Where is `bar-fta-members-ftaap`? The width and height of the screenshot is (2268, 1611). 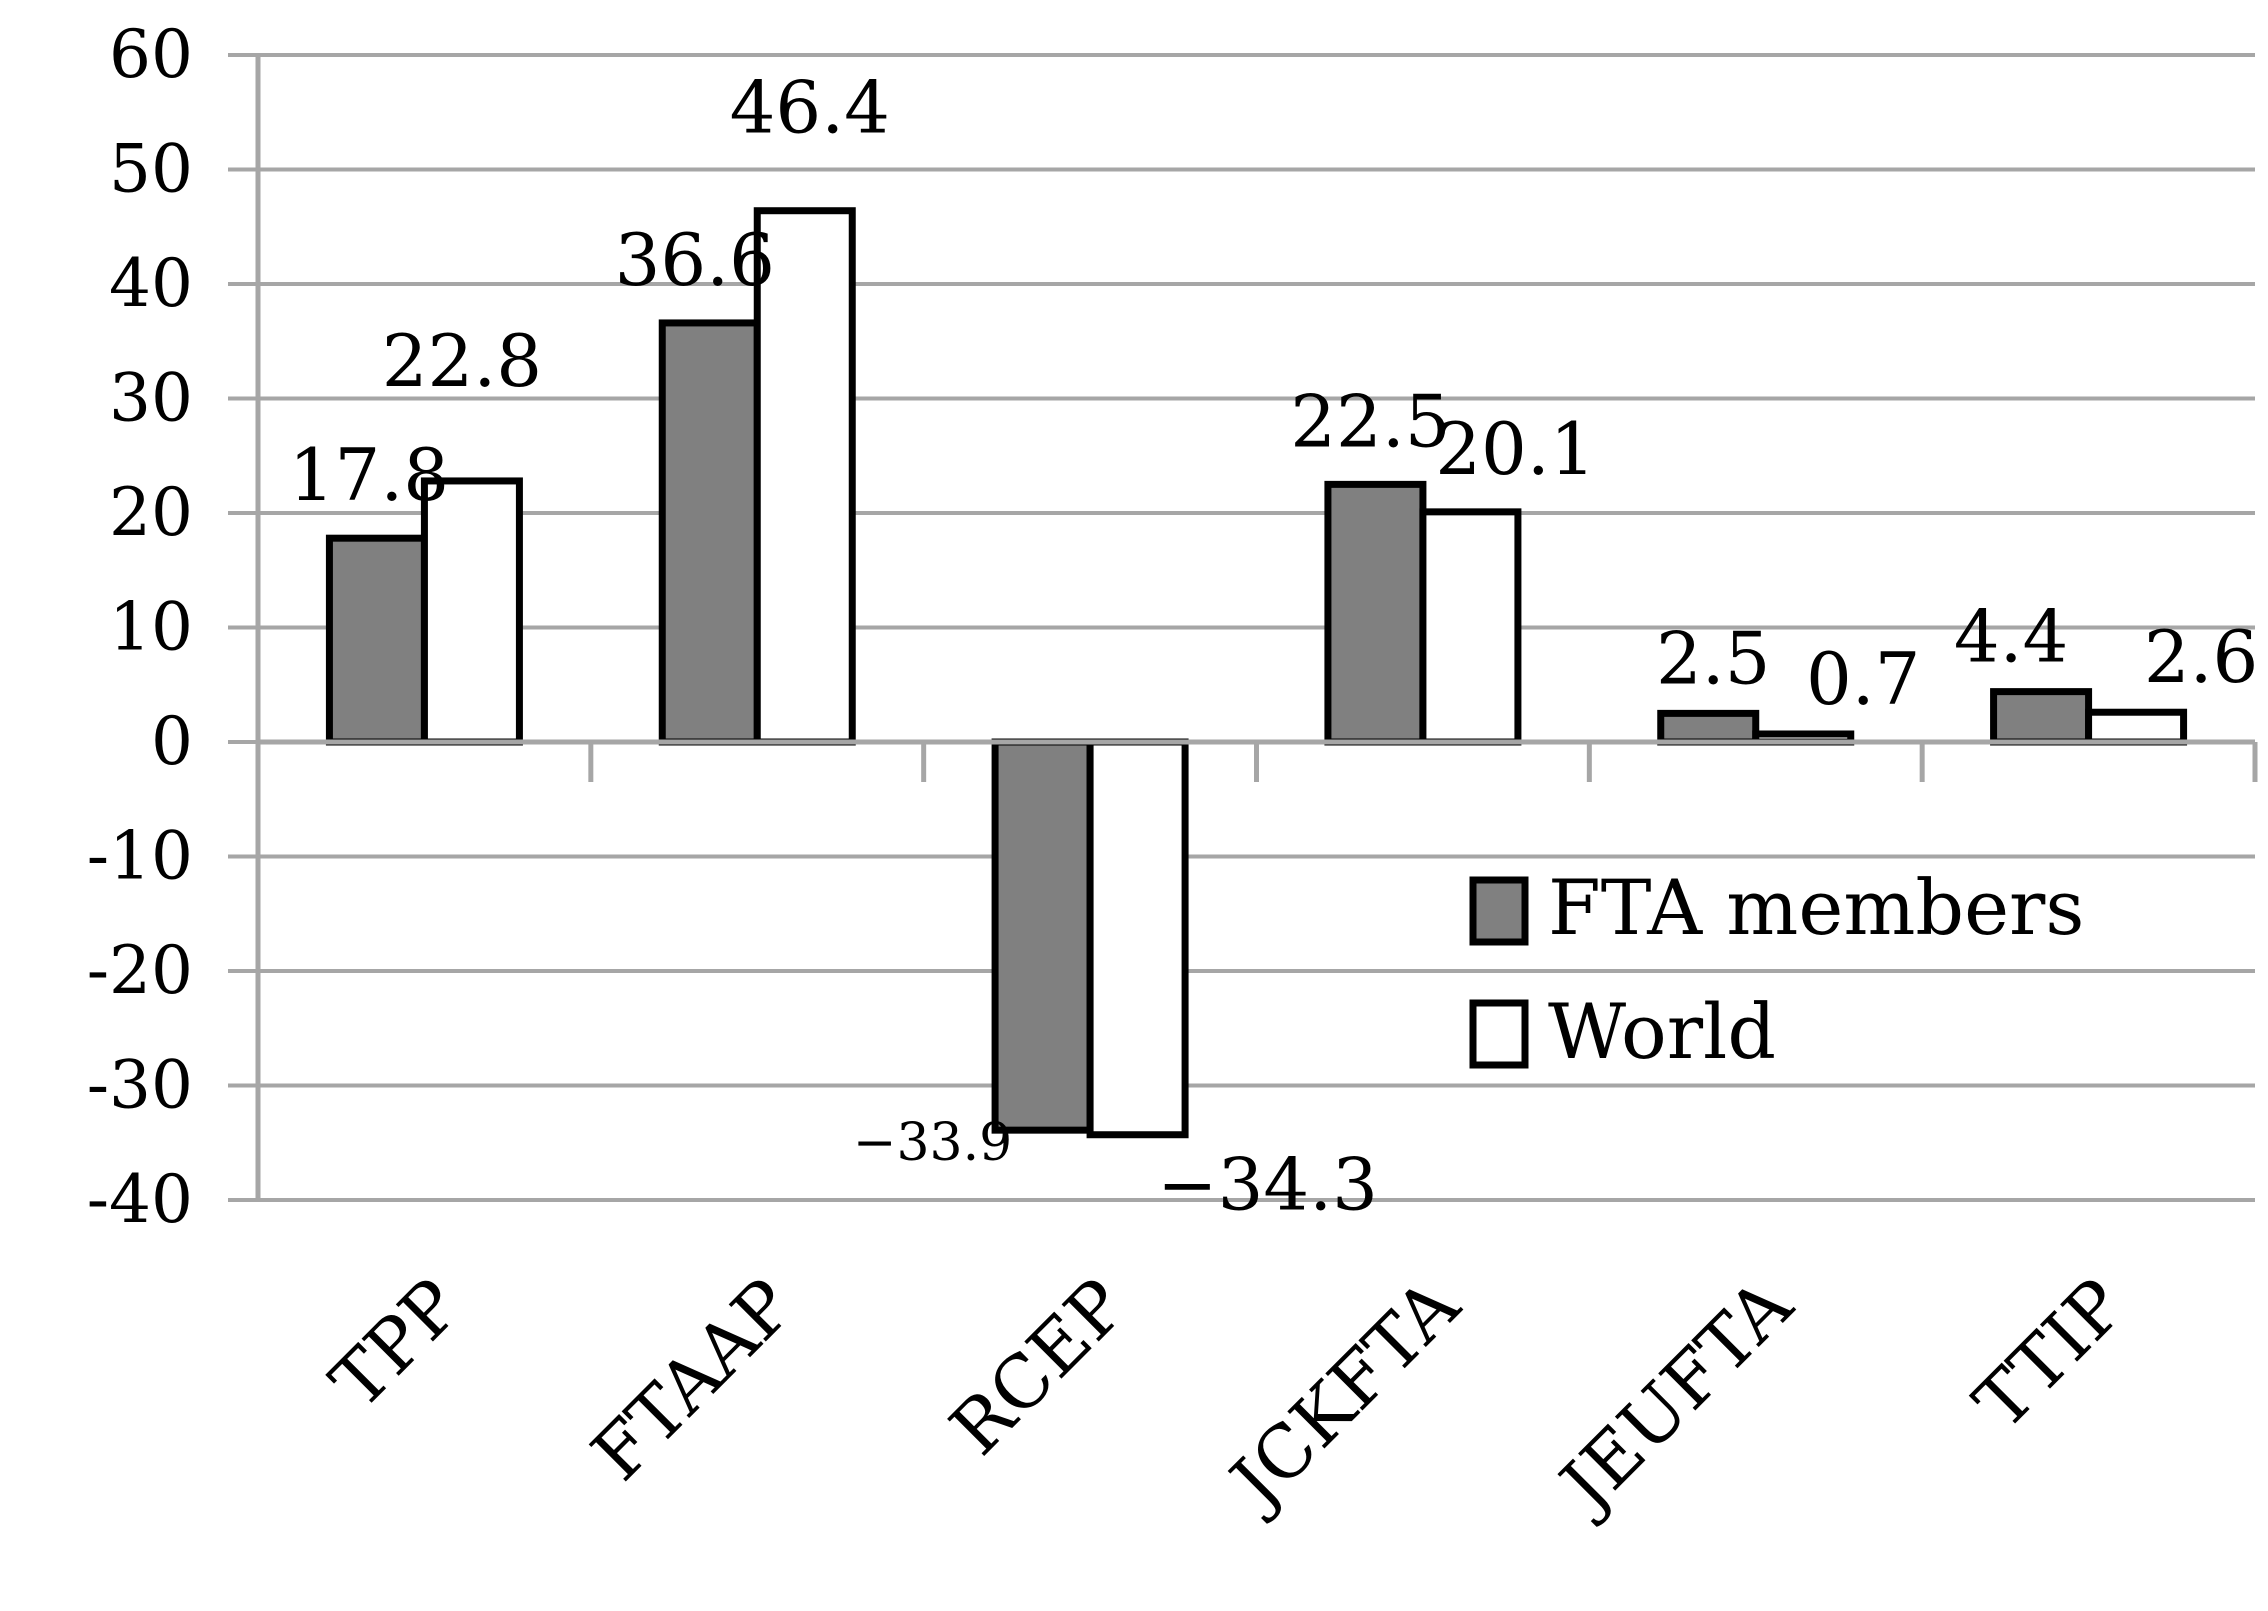
bar-fta-members-ftaap is located at coordinates (709, 532).